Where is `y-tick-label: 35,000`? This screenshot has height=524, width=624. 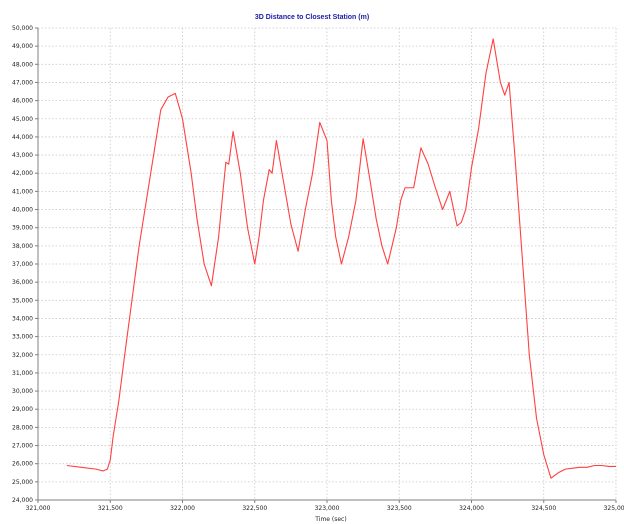 y-tick-label: 35,000 is located at coordinates (22, 300).